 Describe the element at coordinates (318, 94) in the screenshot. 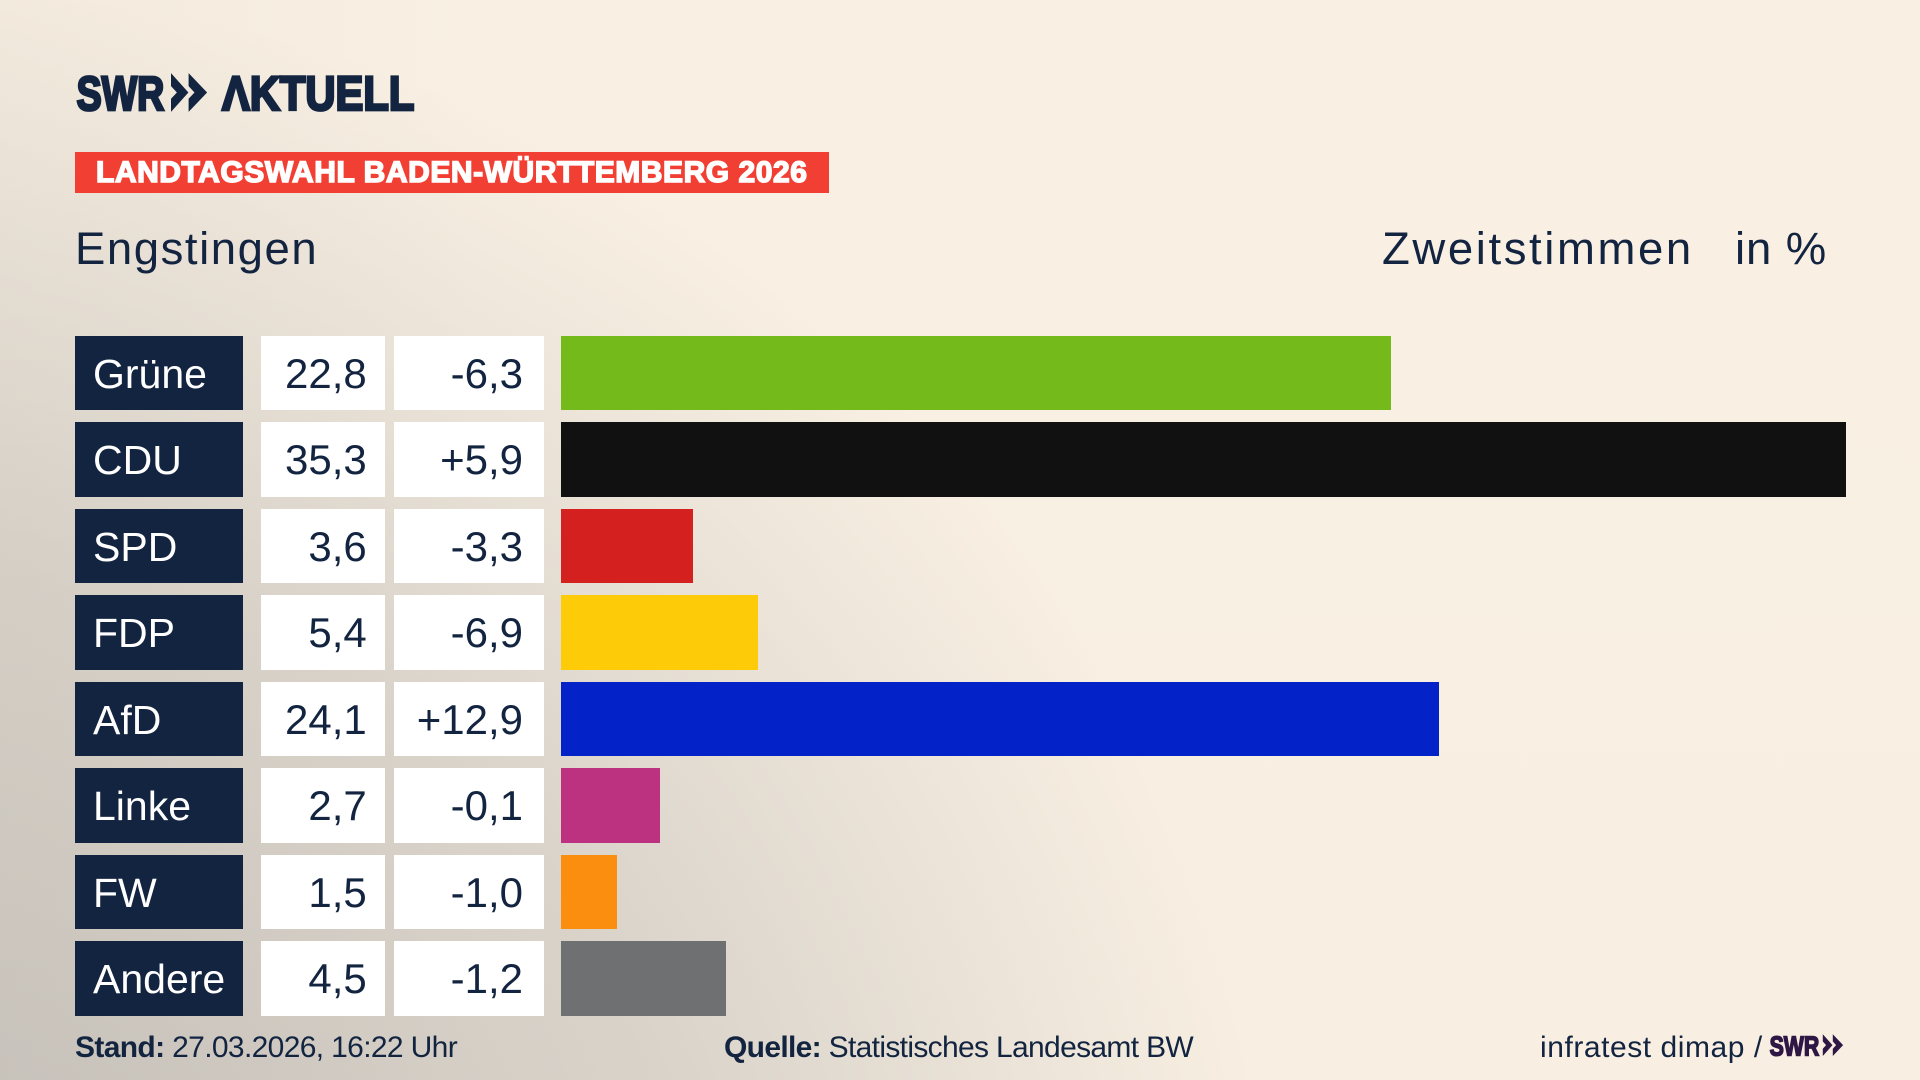

I see `svg-text: ΛKTUELL` at that location.